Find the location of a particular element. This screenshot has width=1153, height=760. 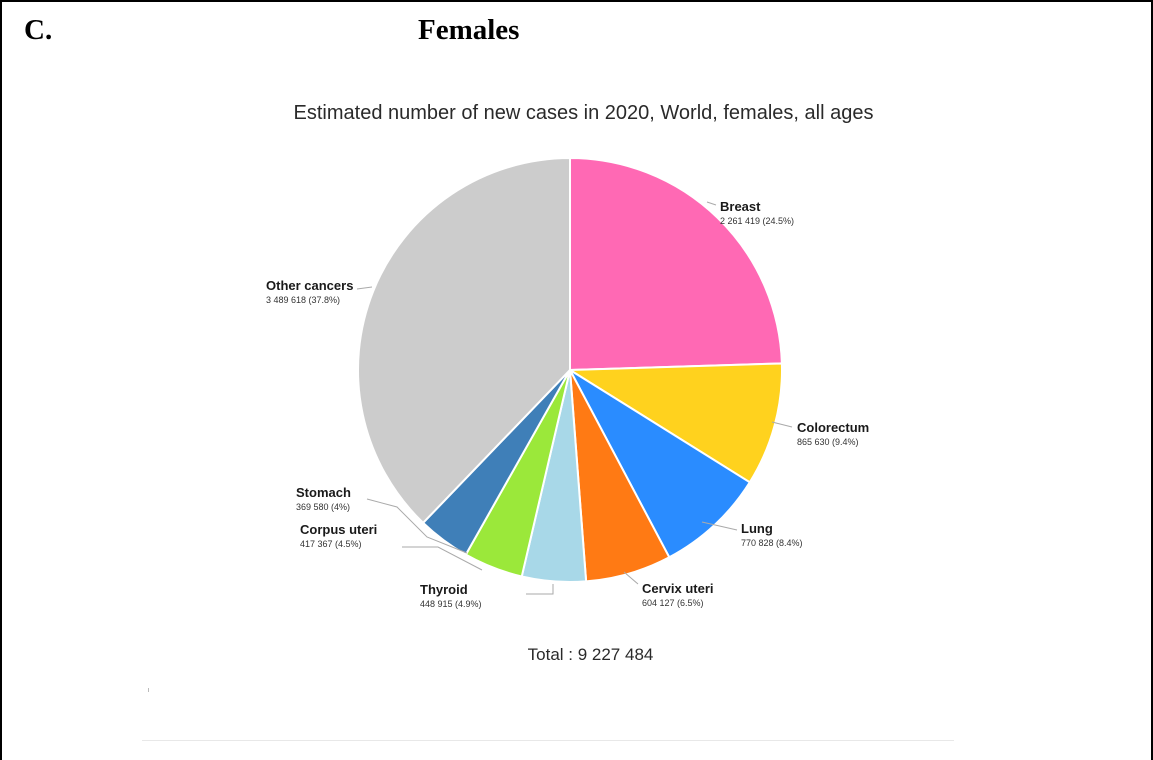

slice-value-other-cancers: 3 489 618 (37.8%) is located at coordinates (303, 300).